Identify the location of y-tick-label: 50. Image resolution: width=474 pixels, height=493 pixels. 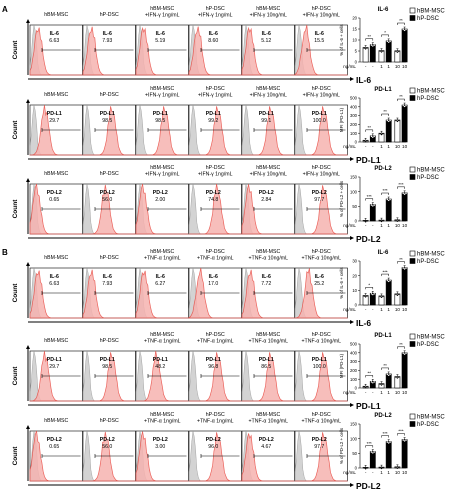
(354, 453).